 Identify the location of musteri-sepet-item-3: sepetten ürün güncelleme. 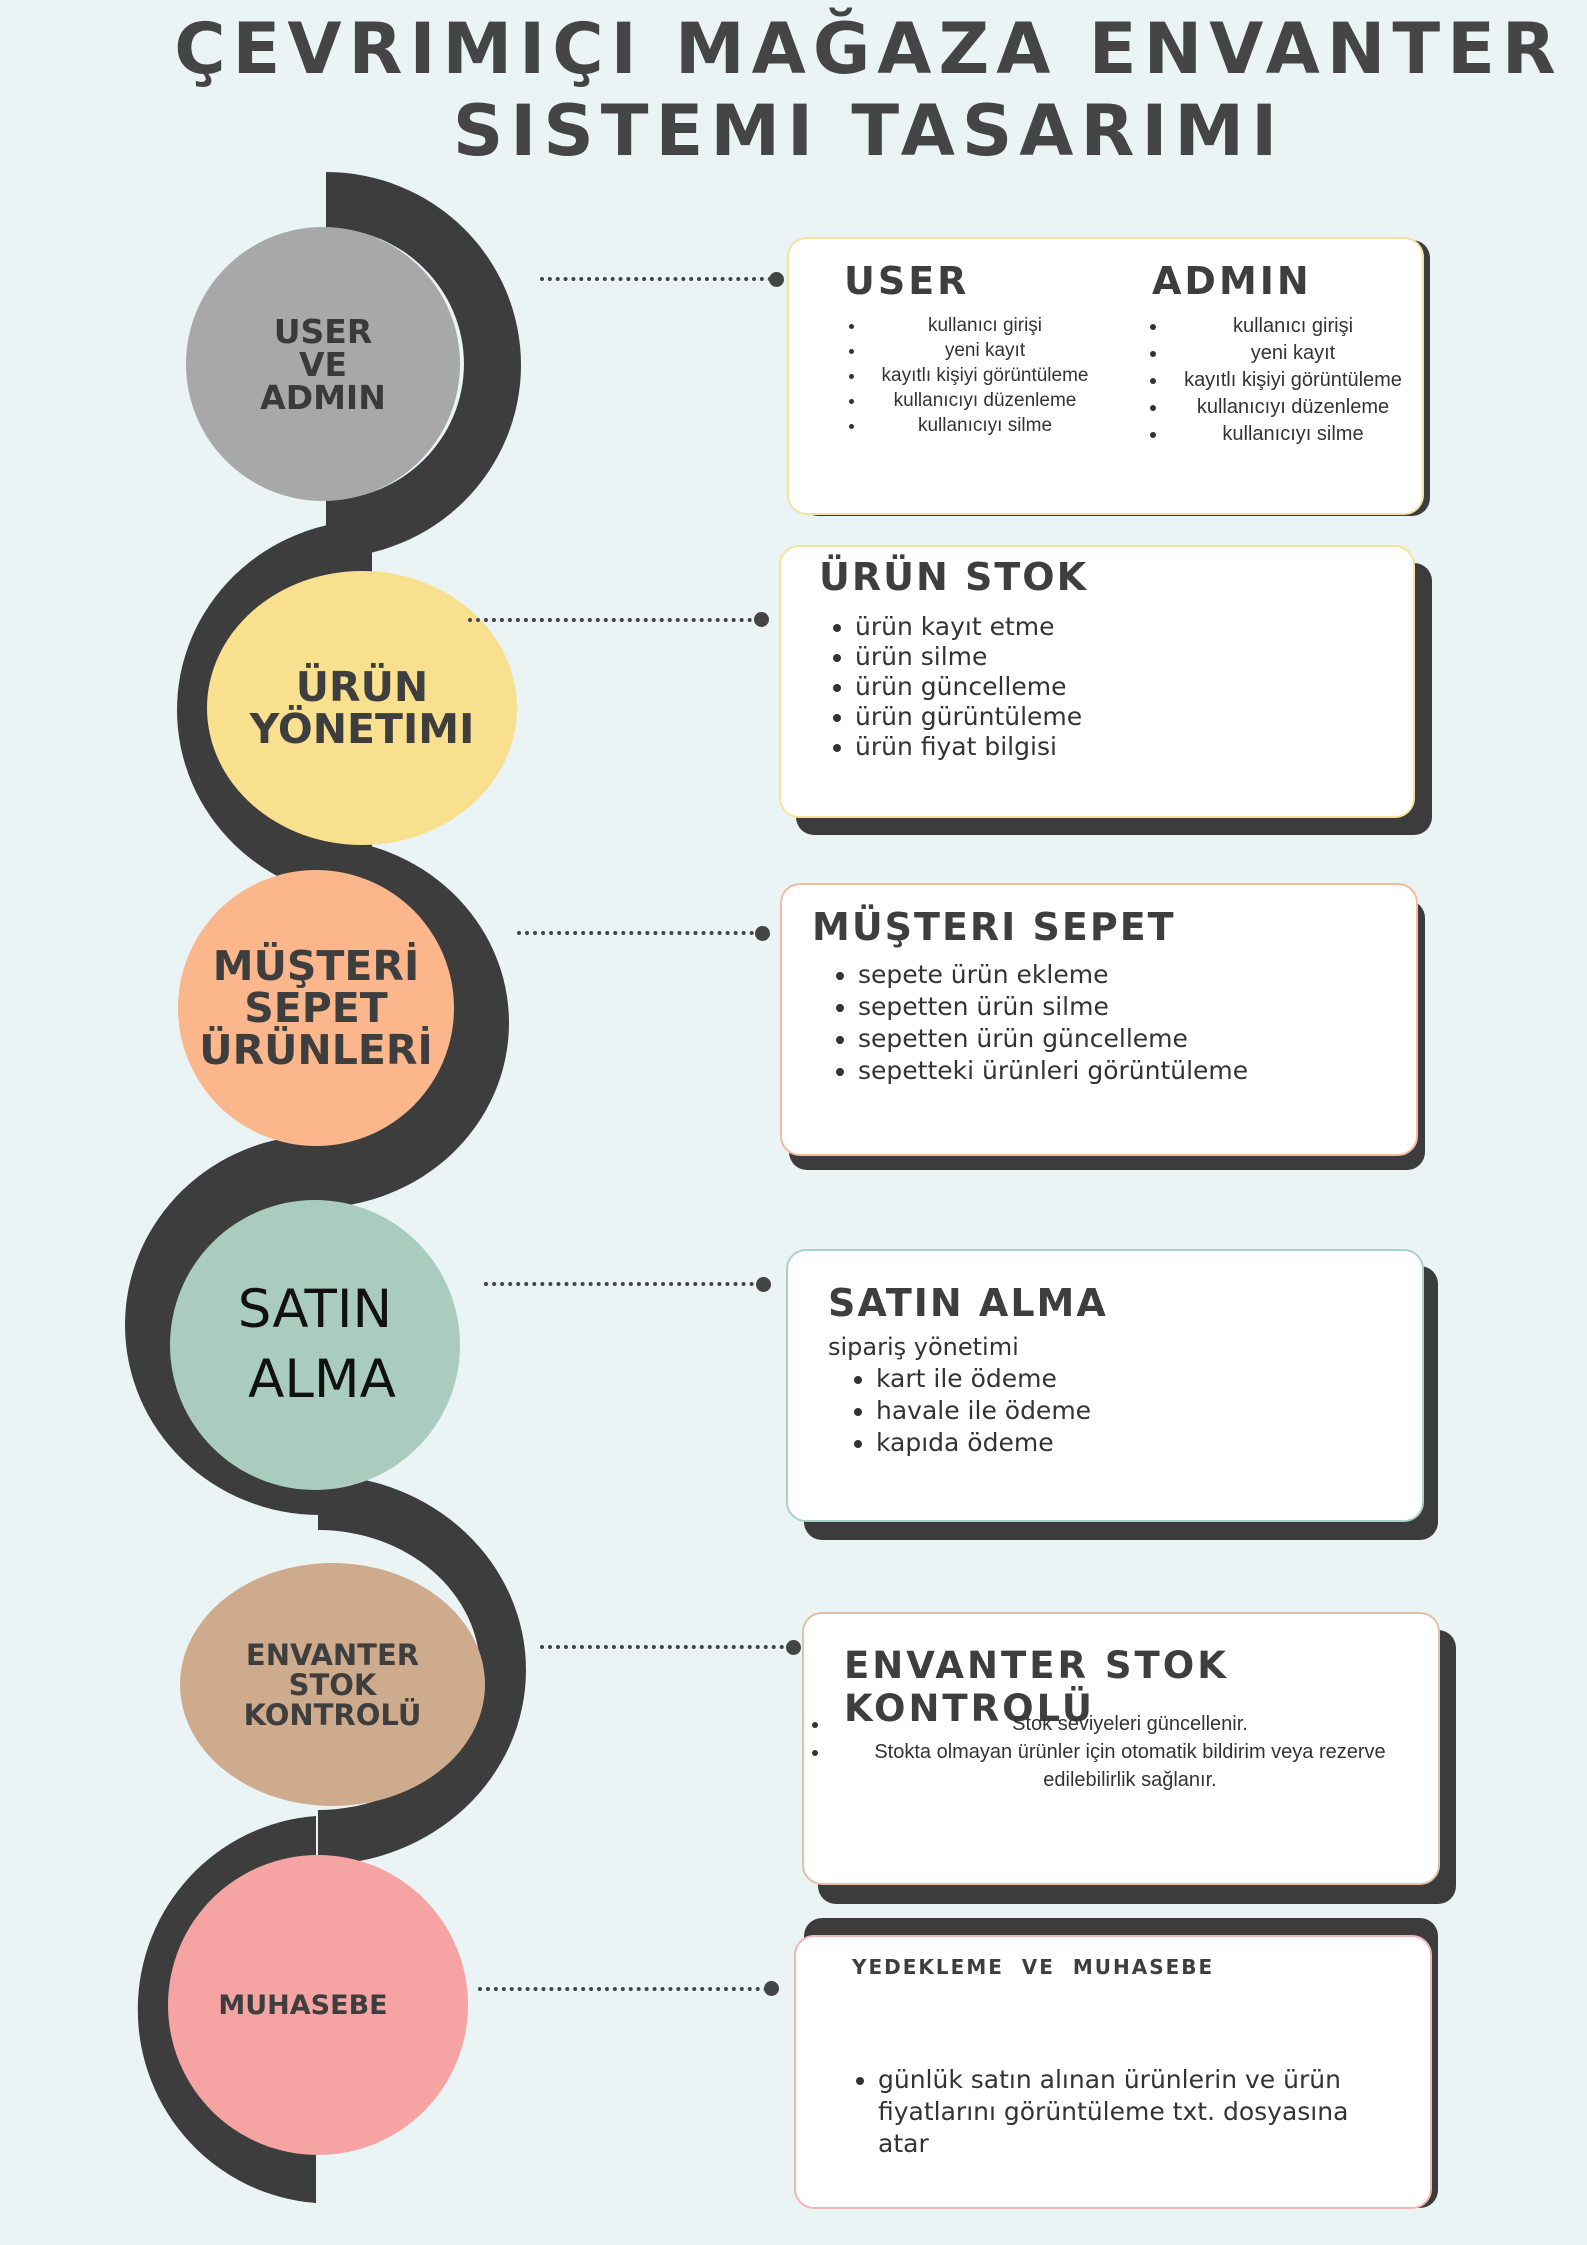
(1053, 1039).